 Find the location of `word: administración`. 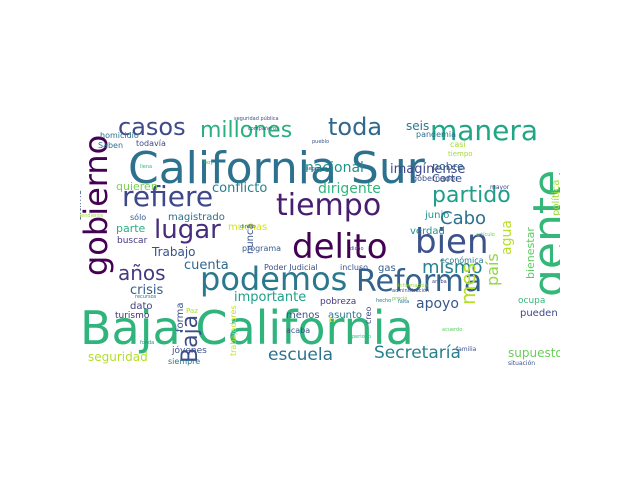

word: administración is located at coordinates (411, 291).